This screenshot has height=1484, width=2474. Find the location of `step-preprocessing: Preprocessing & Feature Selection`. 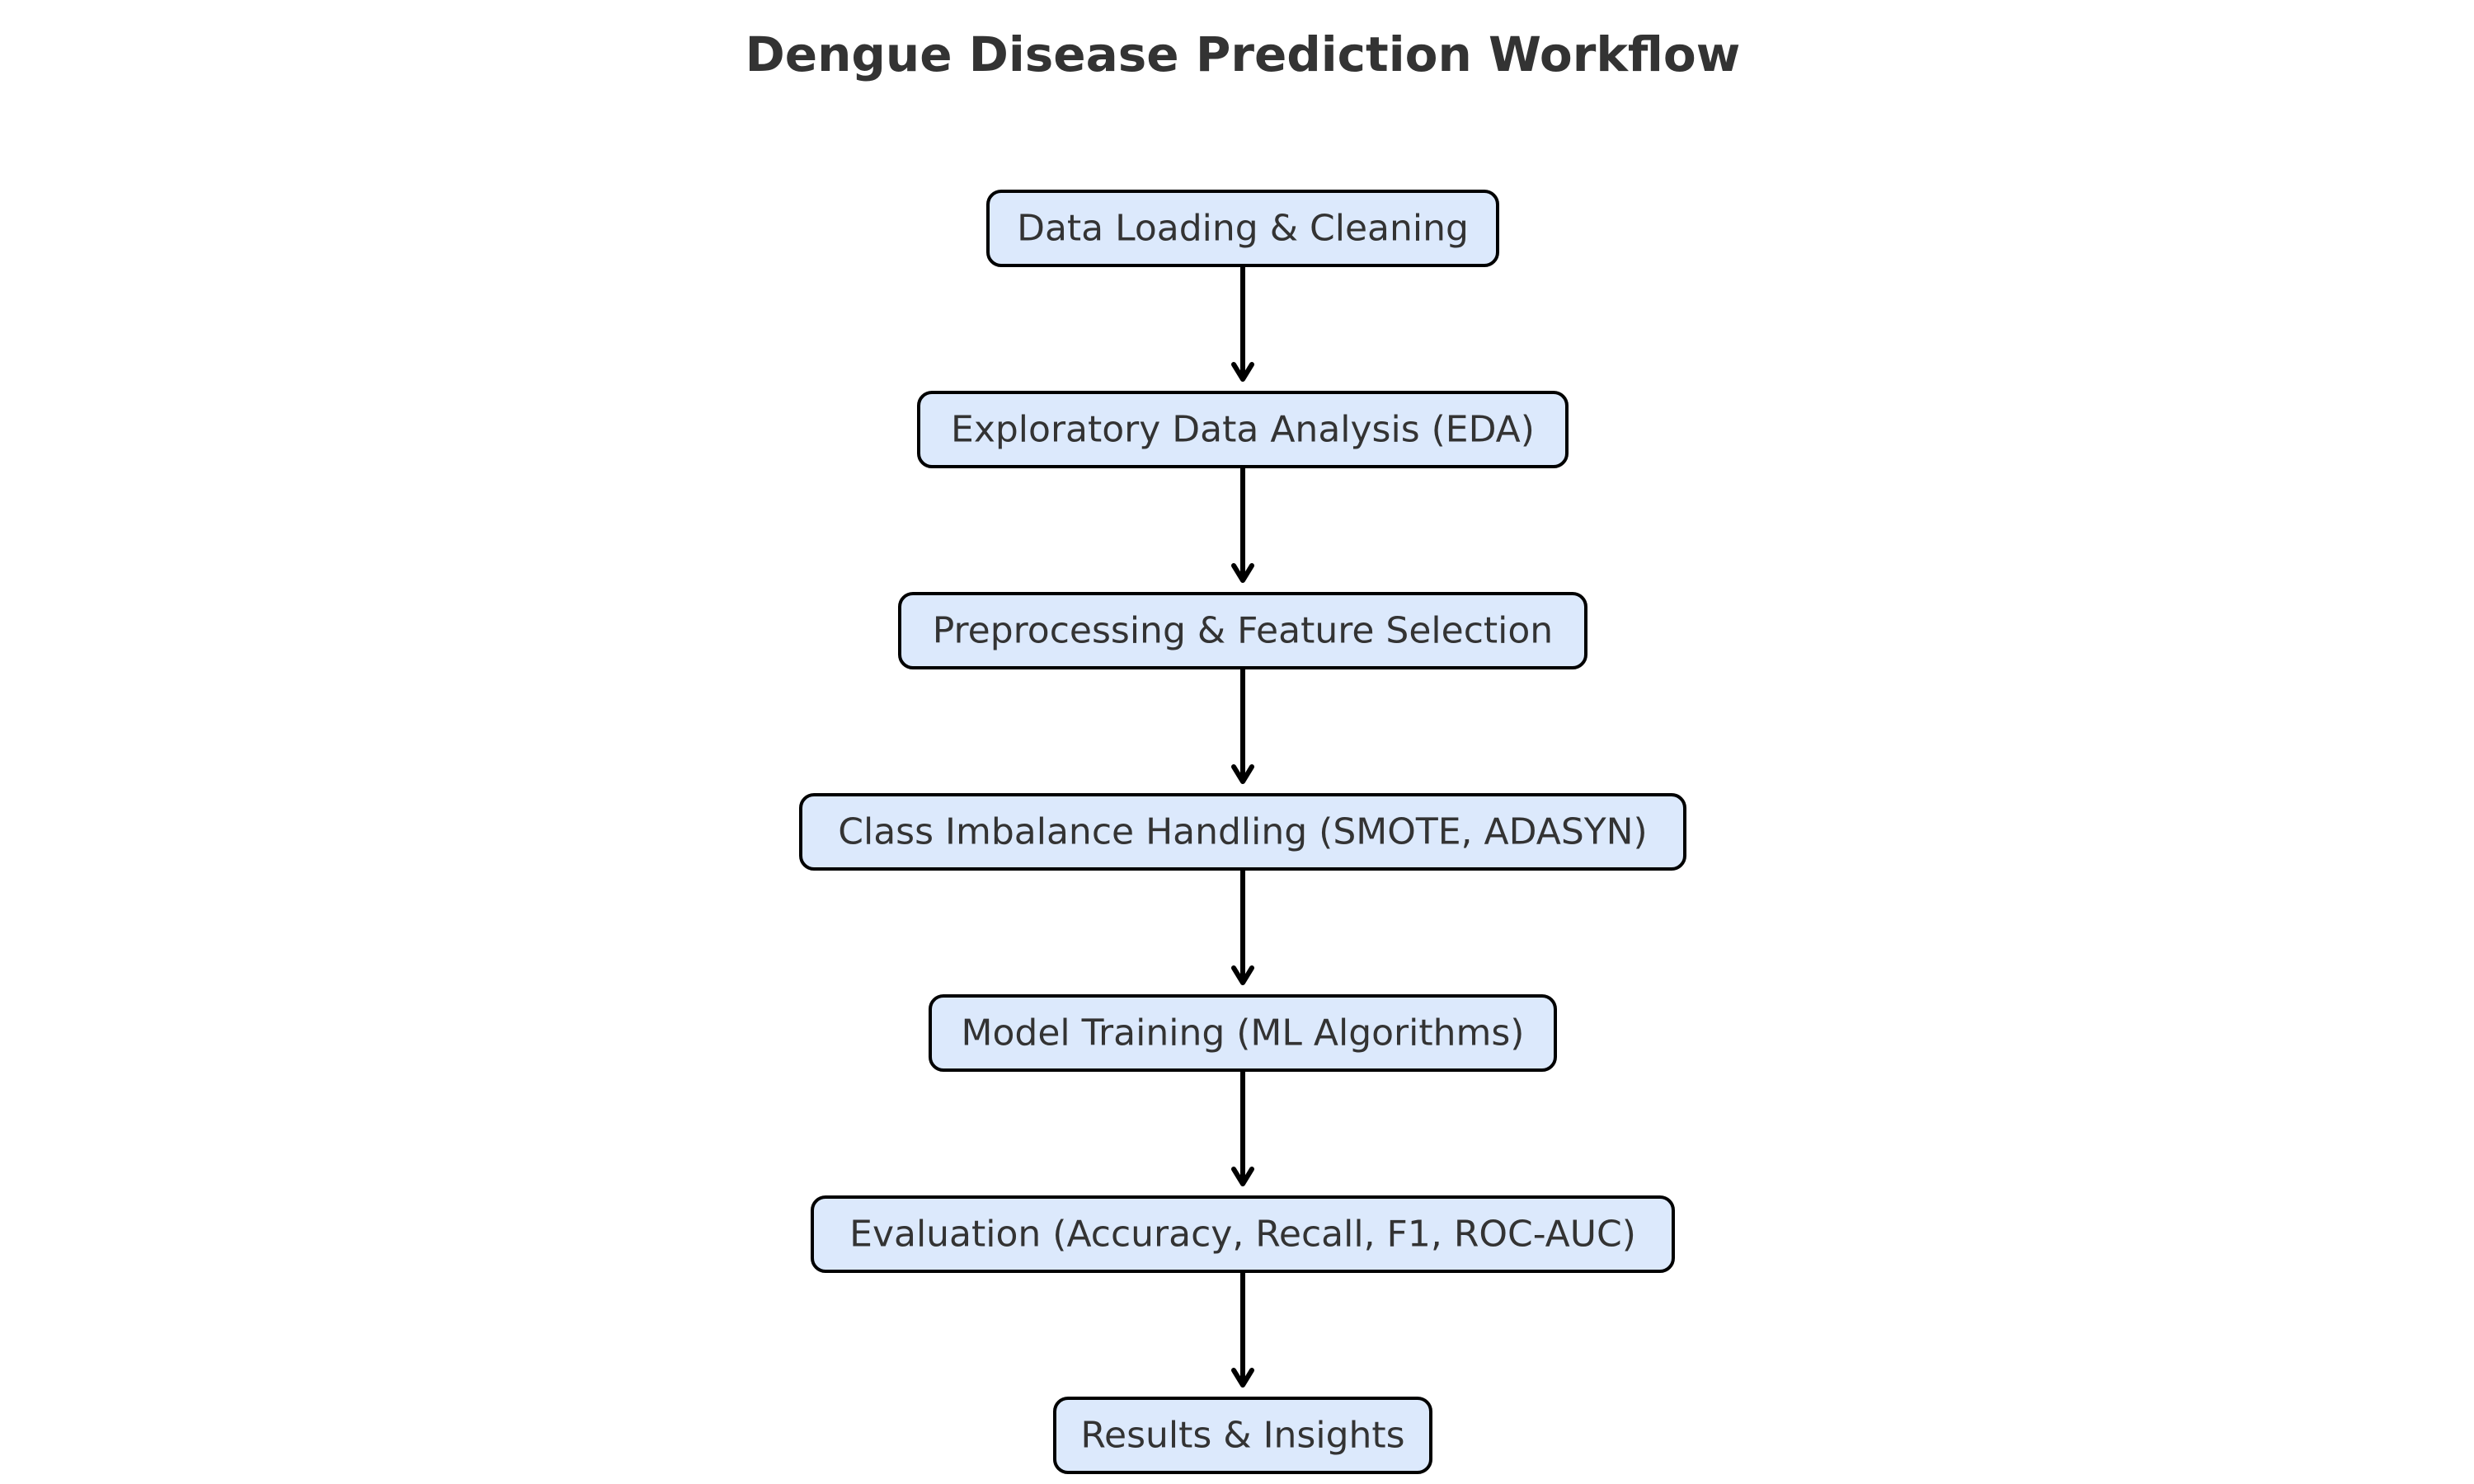

step-preprocessing: Preprocessing & Feature Selection is located at coordinates (1242, 630).